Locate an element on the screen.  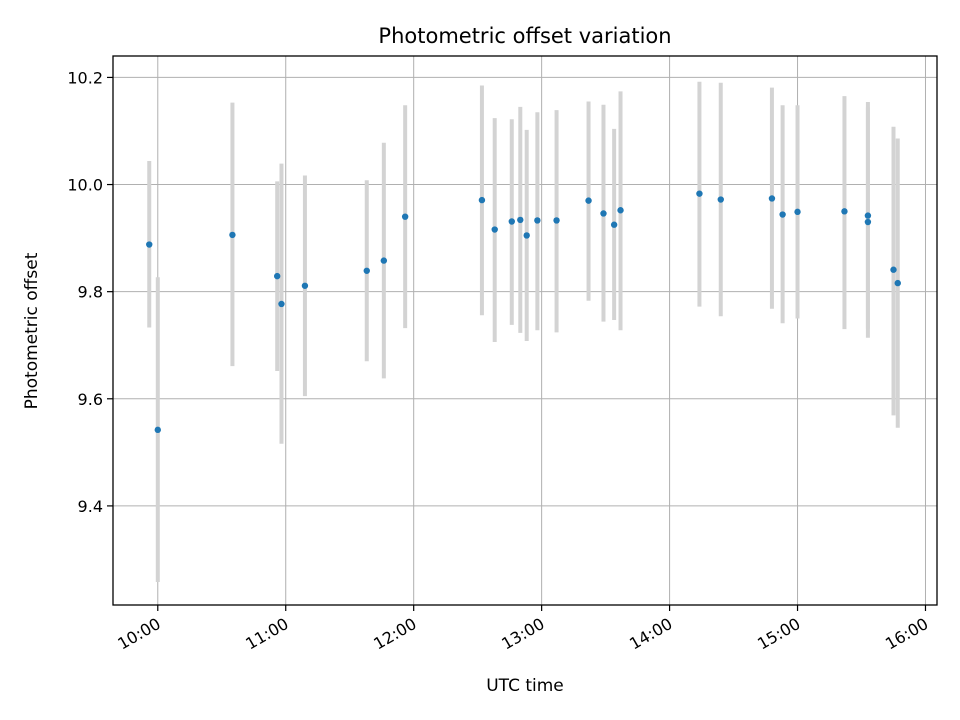
x-axis-label: UTC time is located at coordinates (525, 686).